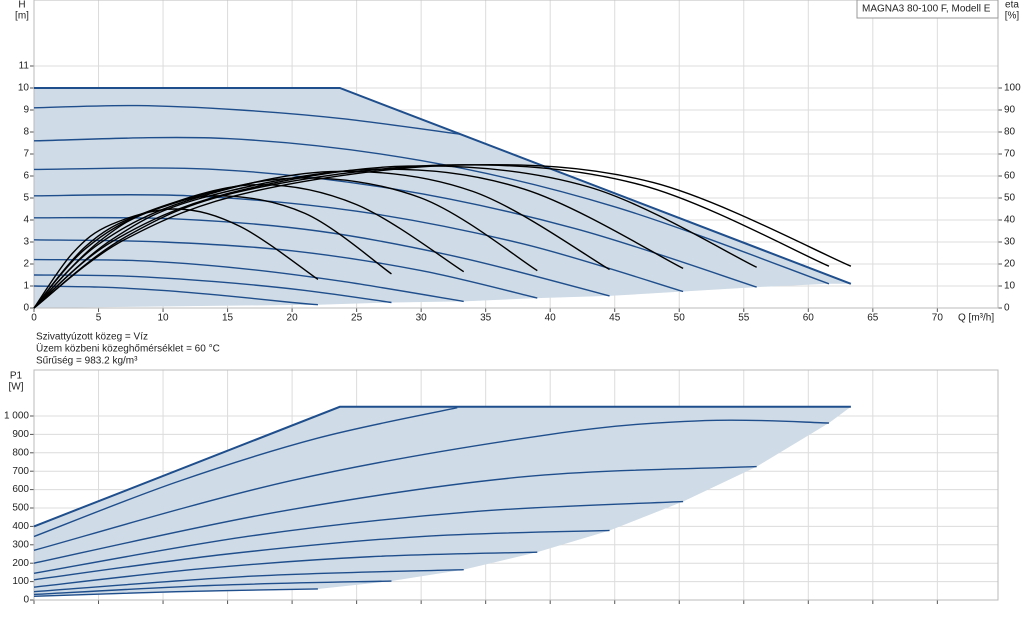 The height and width of the screenshot is (617, 1024). Describe the element at coordinates (16, 376) in the screenshot. I see `y-axis-label: P1` at that location.